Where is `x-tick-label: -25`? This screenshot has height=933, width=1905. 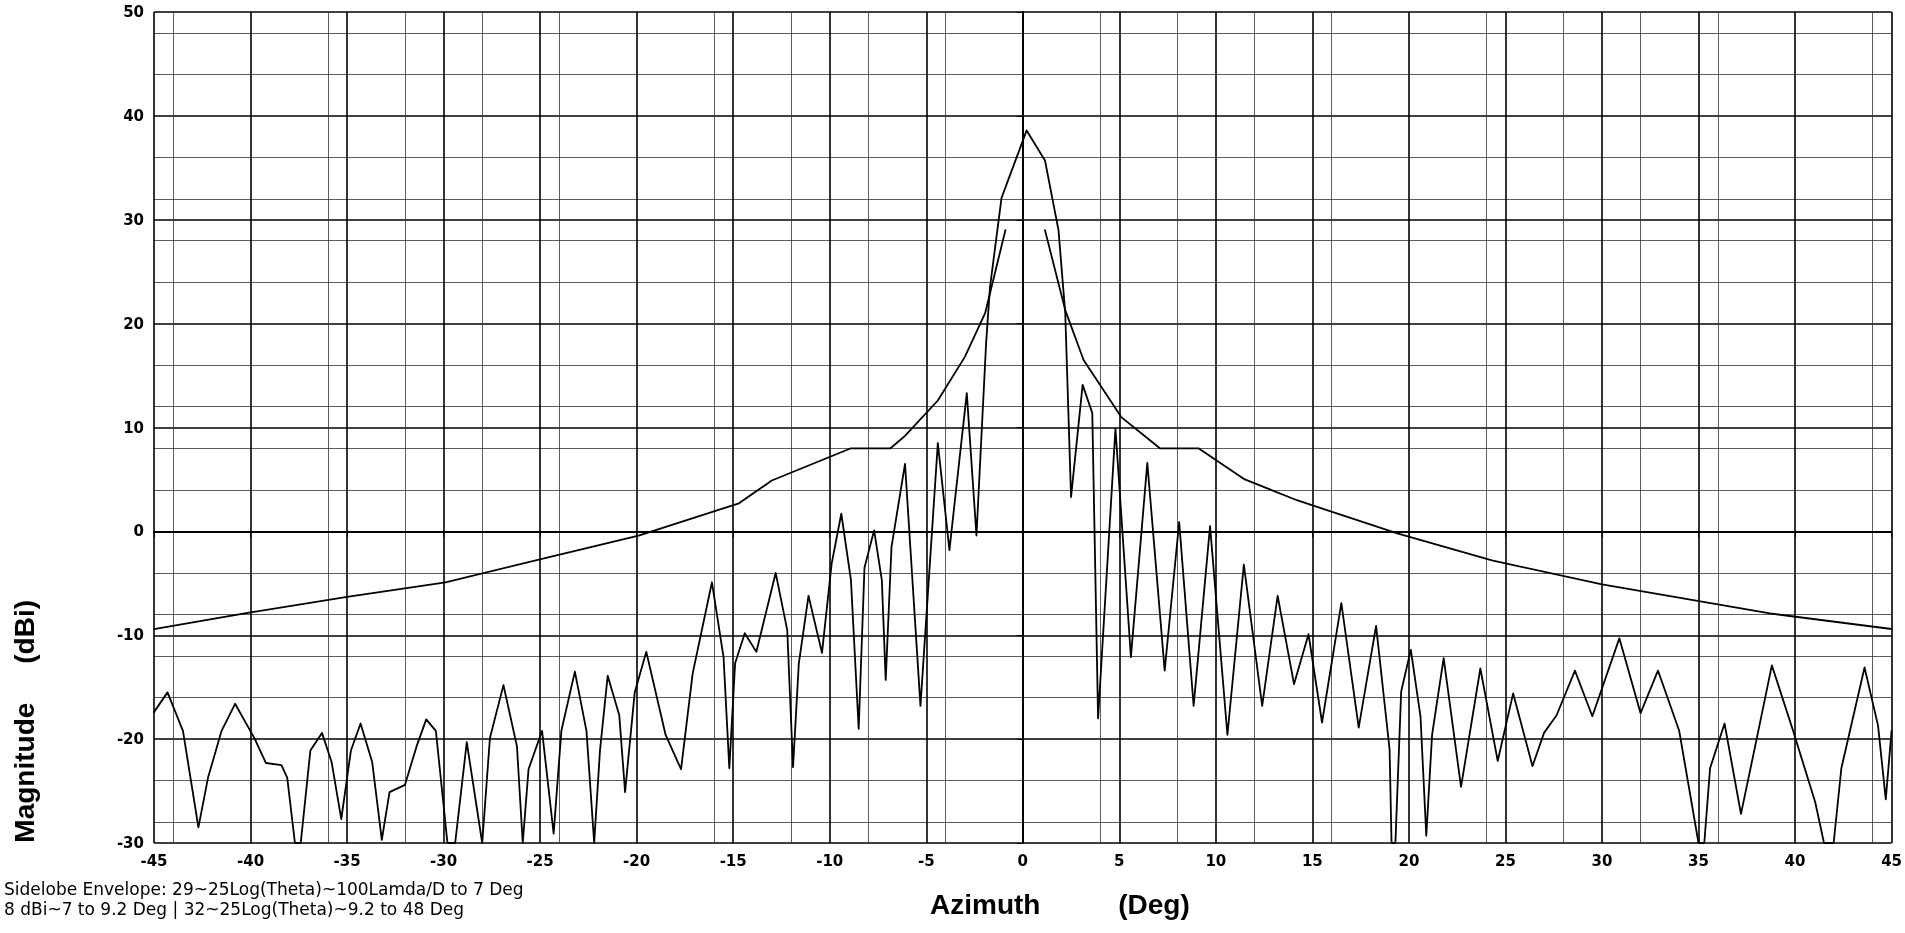
x-tick-label: -25 is located at coordinates (540, 860).